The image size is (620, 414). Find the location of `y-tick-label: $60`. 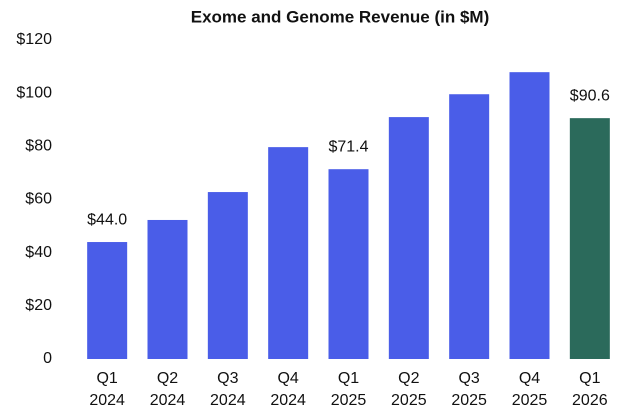

y-tick-label: $60 is located at coordinates (38, 199).